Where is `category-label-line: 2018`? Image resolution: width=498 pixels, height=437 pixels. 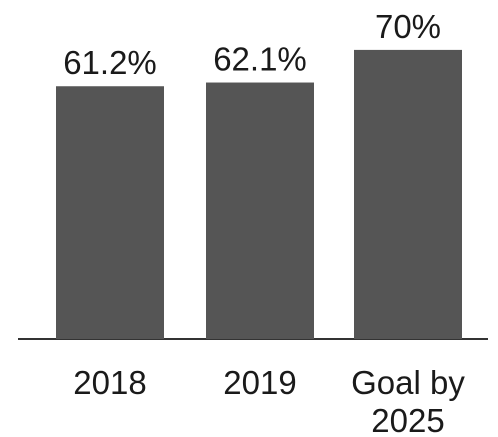 category-label-line: 2018 is located at coordinates (109, 382).